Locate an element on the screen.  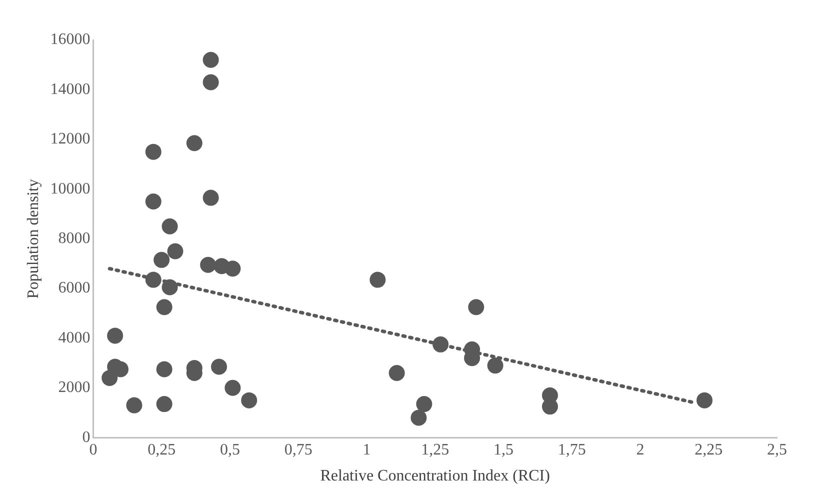
x-axis-title: Relative Concentration Index (RCI) is located at coordinates (435, 476).